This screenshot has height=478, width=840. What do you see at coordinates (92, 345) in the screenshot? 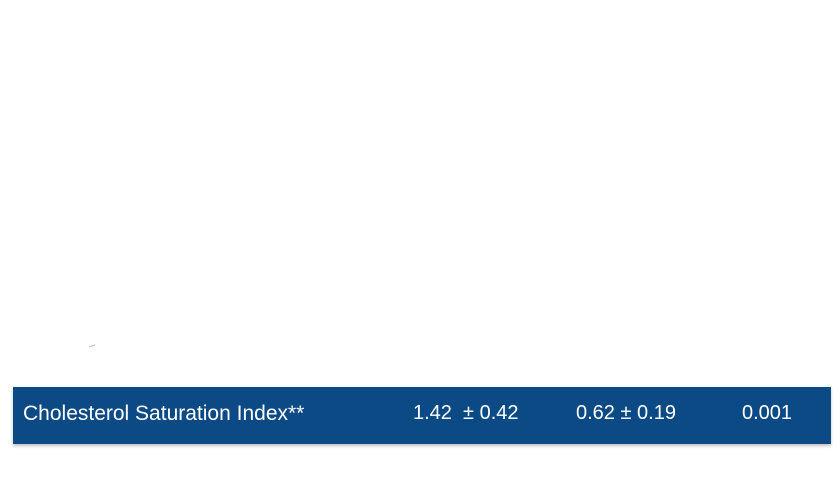
I see `stray-mark-icon` at bounding box center [92, 345].